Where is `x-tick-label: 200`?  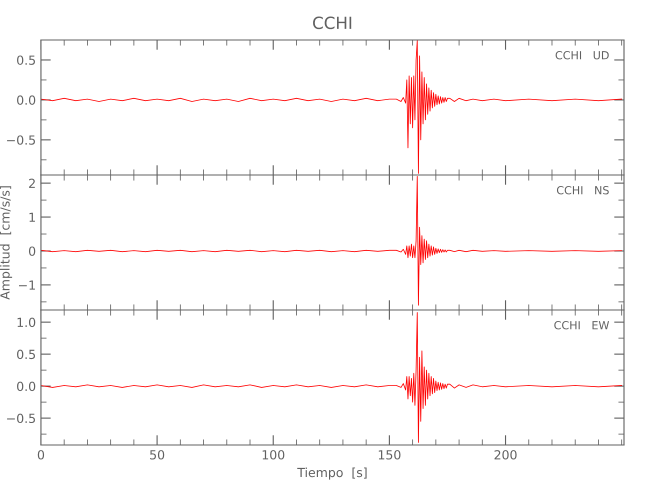 x-tick-label: 200 is located at coordinates (505, 455).